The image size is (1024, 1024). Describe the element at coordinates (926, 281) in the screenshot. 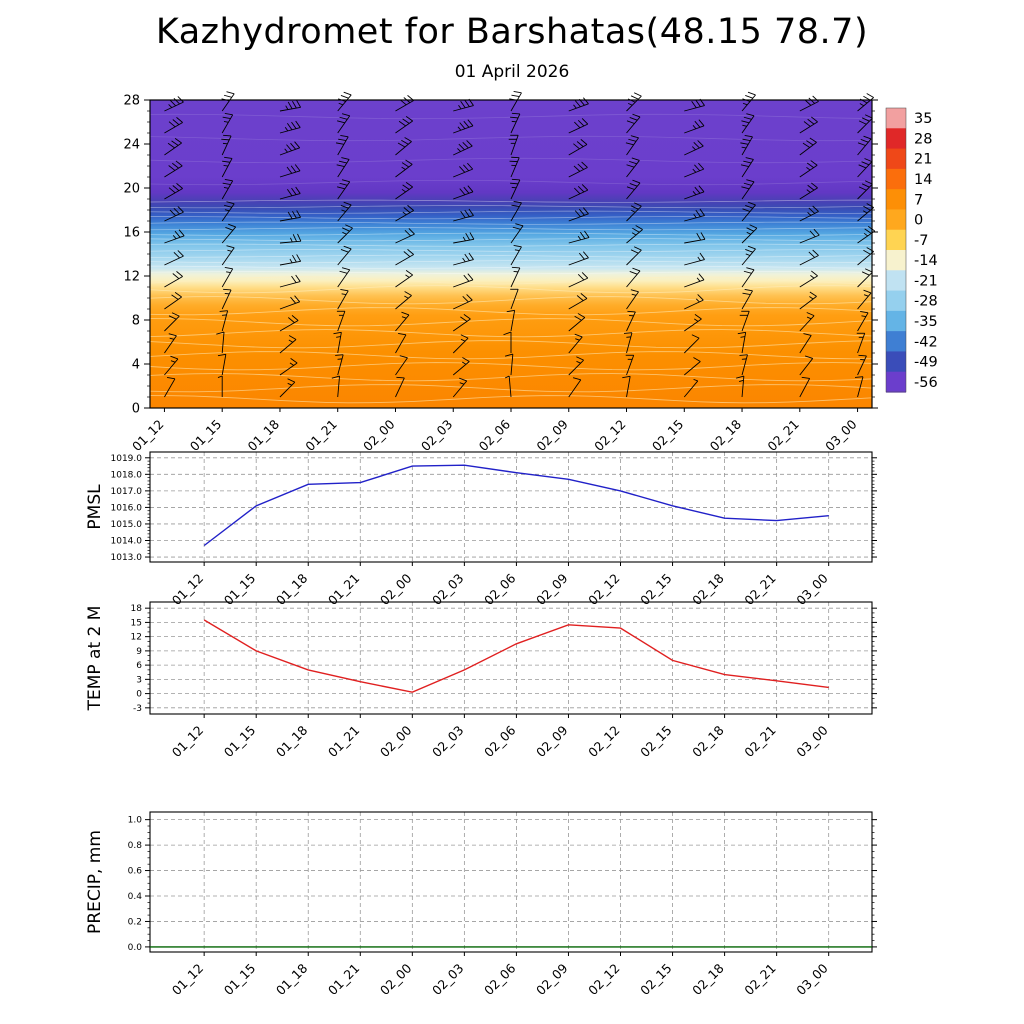

I see `colorbar-label: -21` at that location.